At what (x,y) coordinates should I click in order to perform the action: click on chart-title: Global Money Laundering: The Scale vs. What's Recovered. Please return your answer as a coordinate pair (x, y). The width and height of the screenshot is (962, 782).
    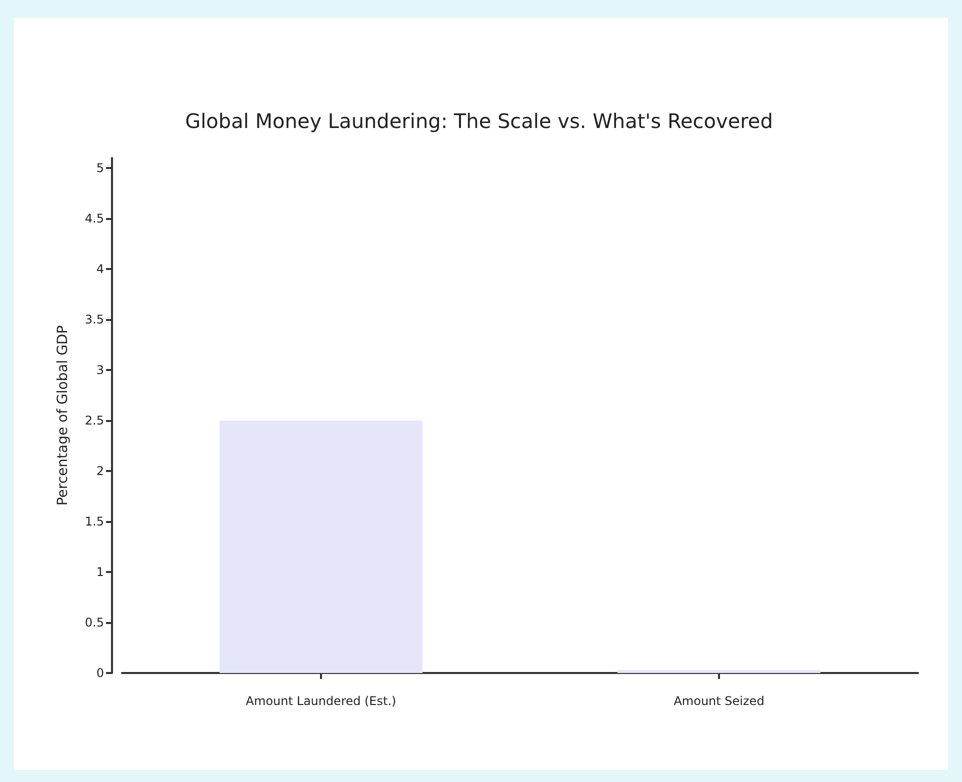
    Looking at the image, I should click on (479, 121).